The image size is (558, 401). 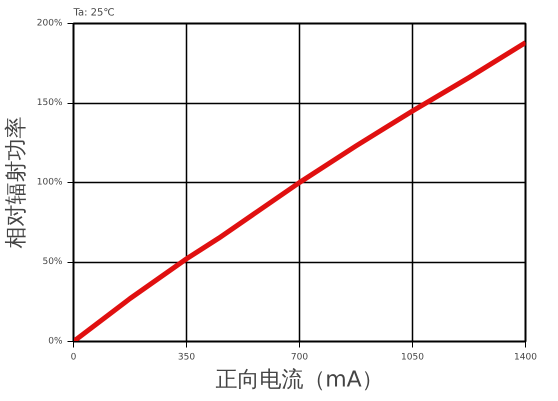 What do you see at coordinates (49, 183) in the screenshot?
I see `y-tick-label: 100%` at bounding box center [49, 183].